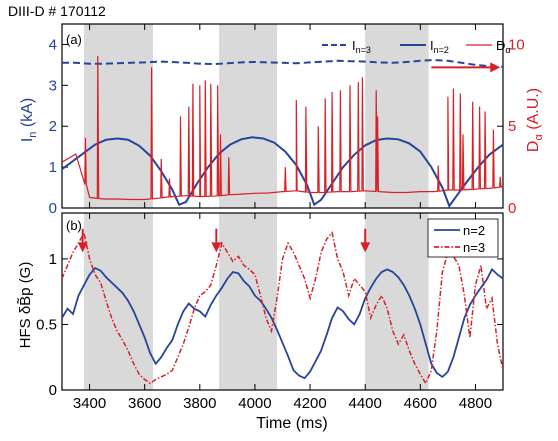 The image size is (558, 441). I want to click on y-left-tick-label-4: 4, so click(53, 44).